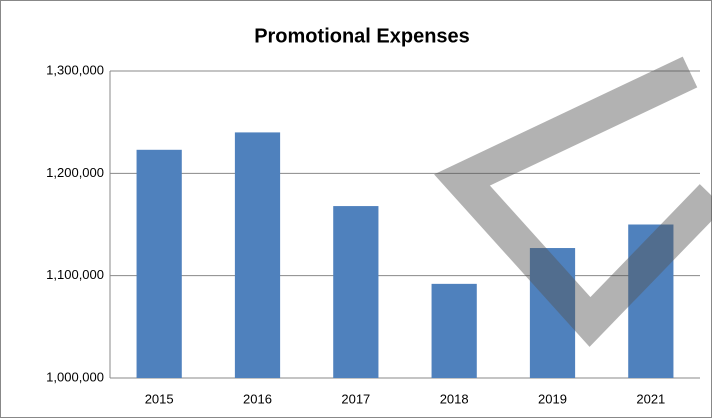 Image resolution: width=712 pixels, height=418 pixels. What do you see at coordinates (159, 398) in the screenshot?
I see `x-tick-label: 2015` at bounding box center [159, 398].